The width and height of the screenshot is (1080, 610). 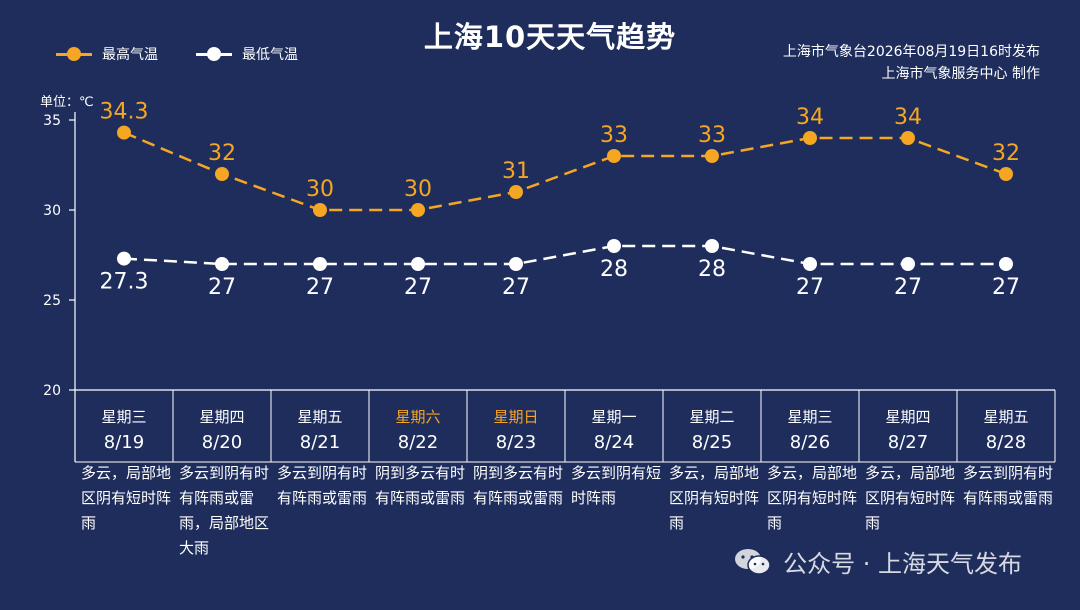 I want to click on date-label: 8/23, so click(x=516, y=442).